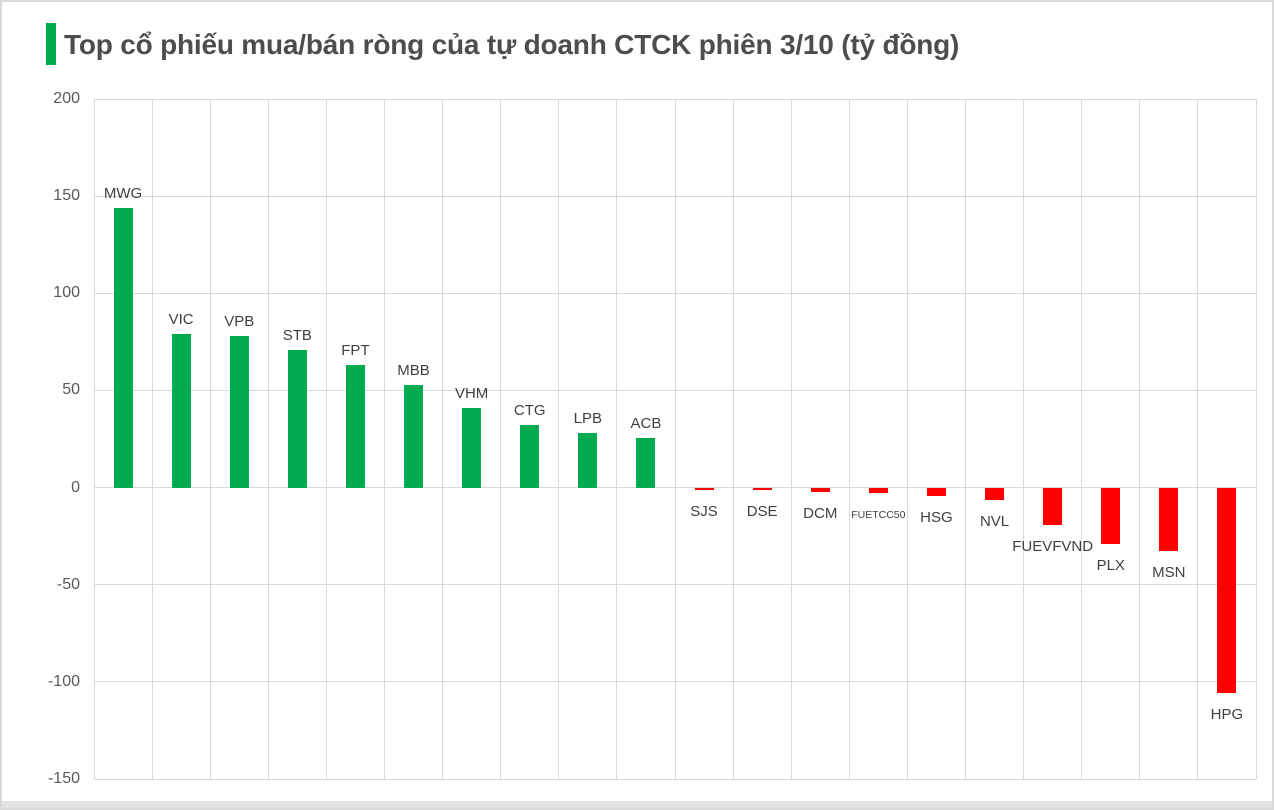 The height and width of the screenshot is (810, 1274). What do you see at coordinates (1227, 714) in the screenshot?
I see `bar-label-HPG: HPG` at bounding box center [1227, 714].